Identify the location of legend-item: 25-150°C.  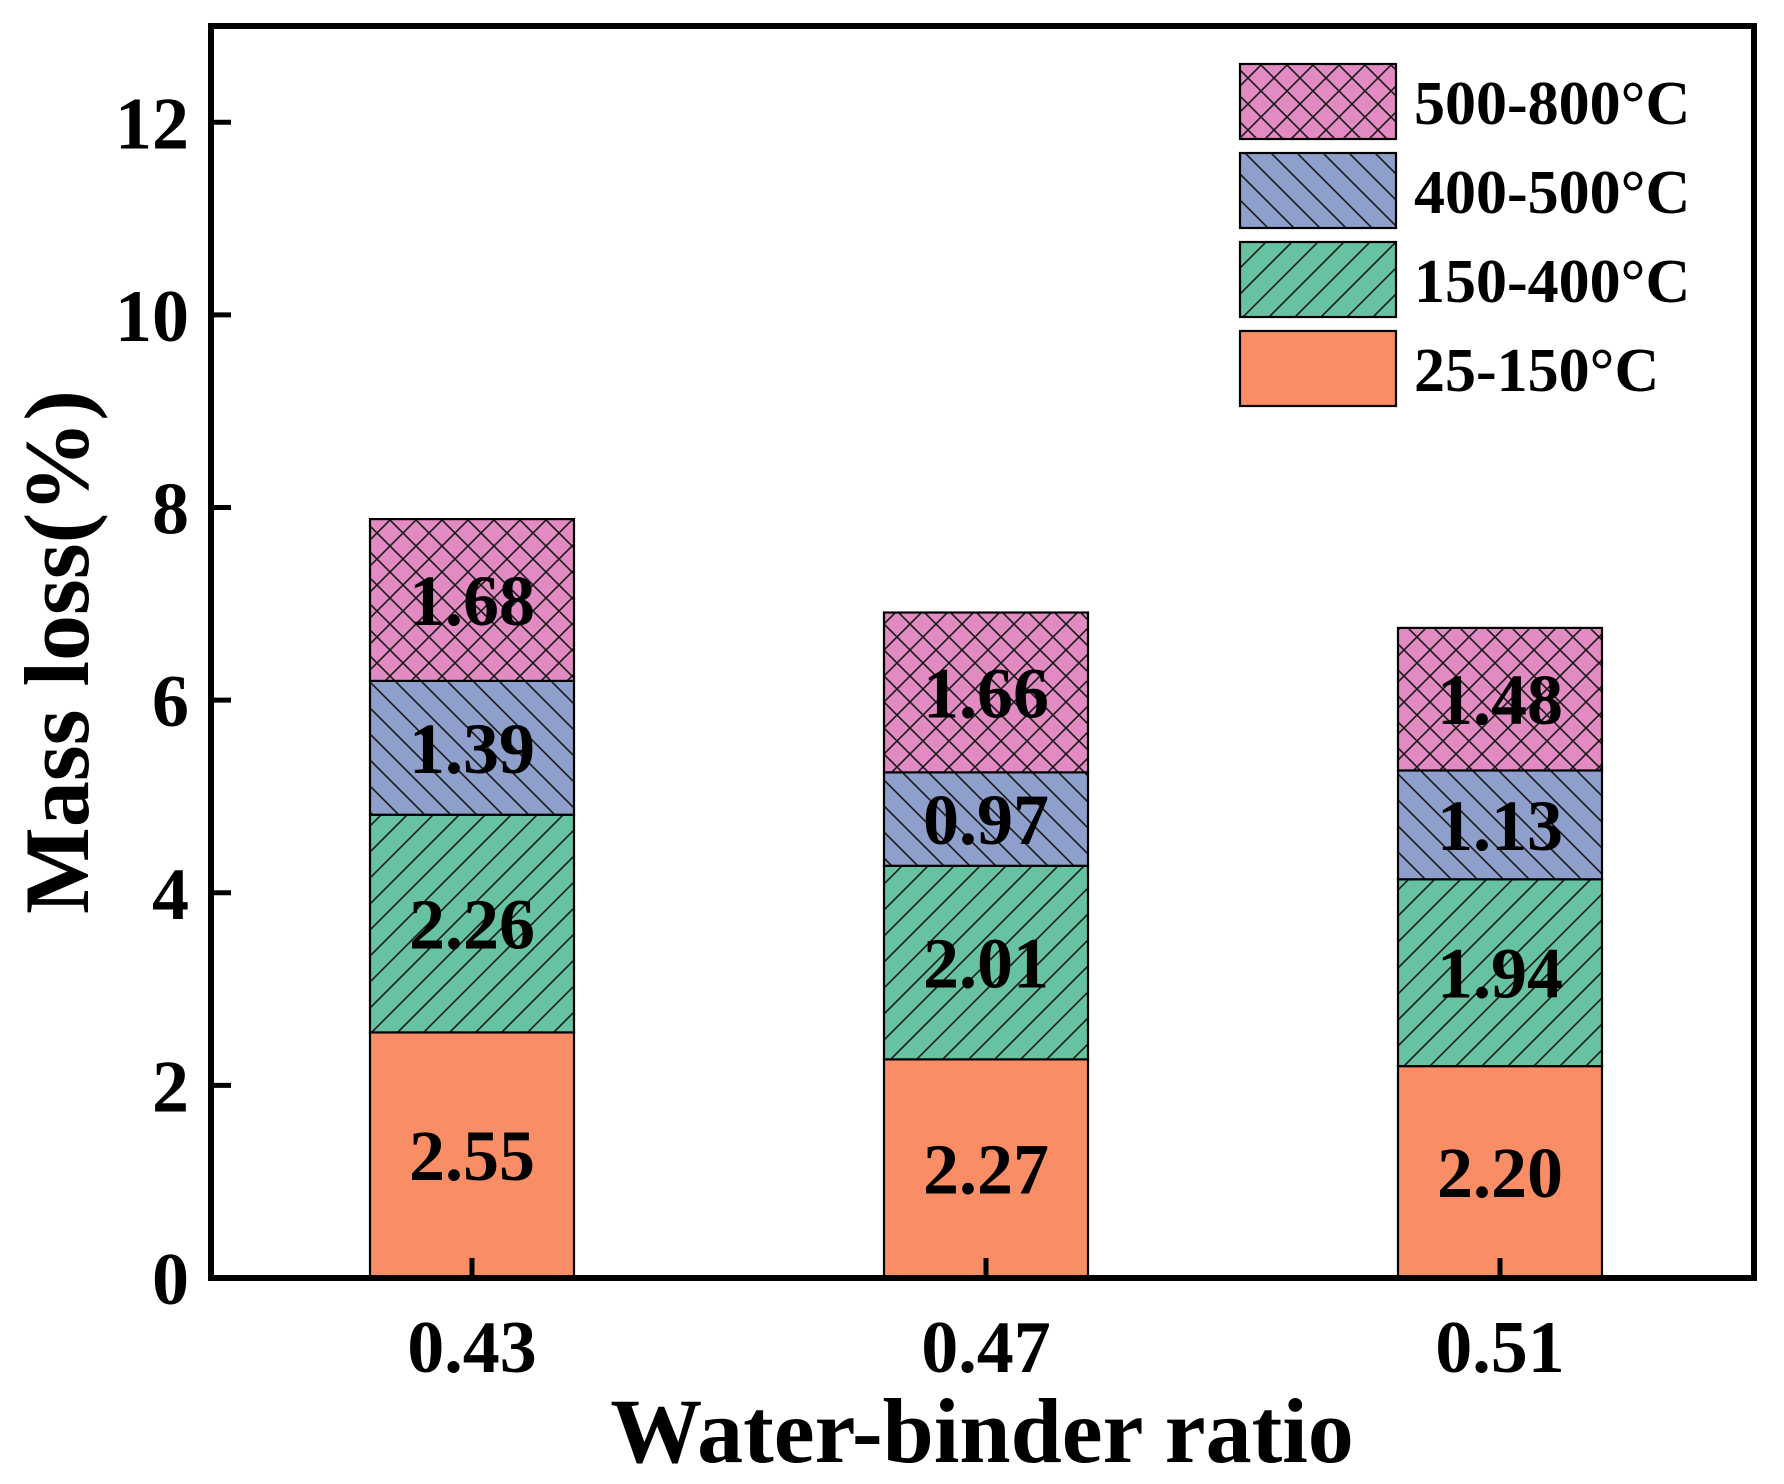
(1448, 368).